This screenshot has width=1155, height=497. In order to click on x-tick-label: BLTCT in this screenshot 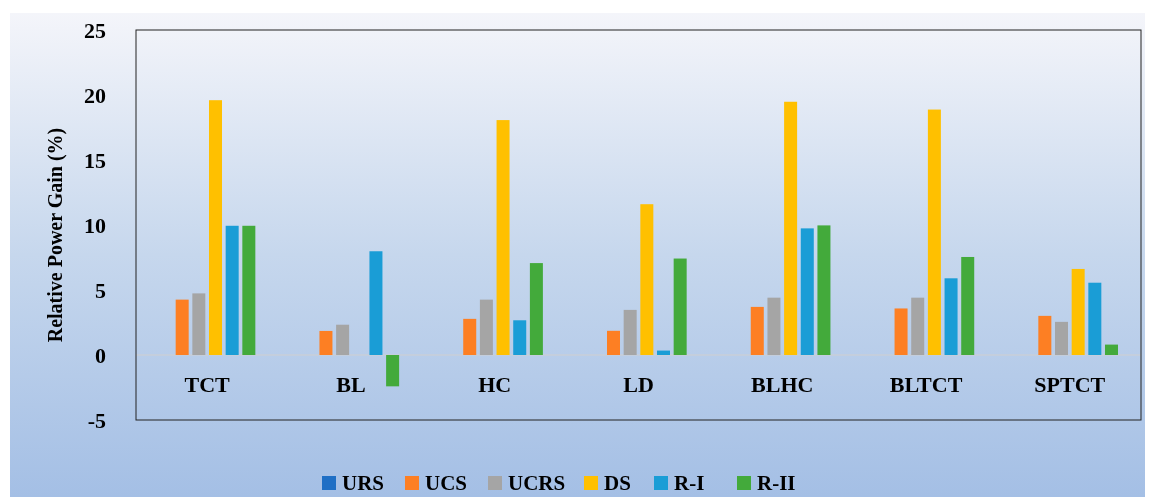, I will do `click(926, 384)`.